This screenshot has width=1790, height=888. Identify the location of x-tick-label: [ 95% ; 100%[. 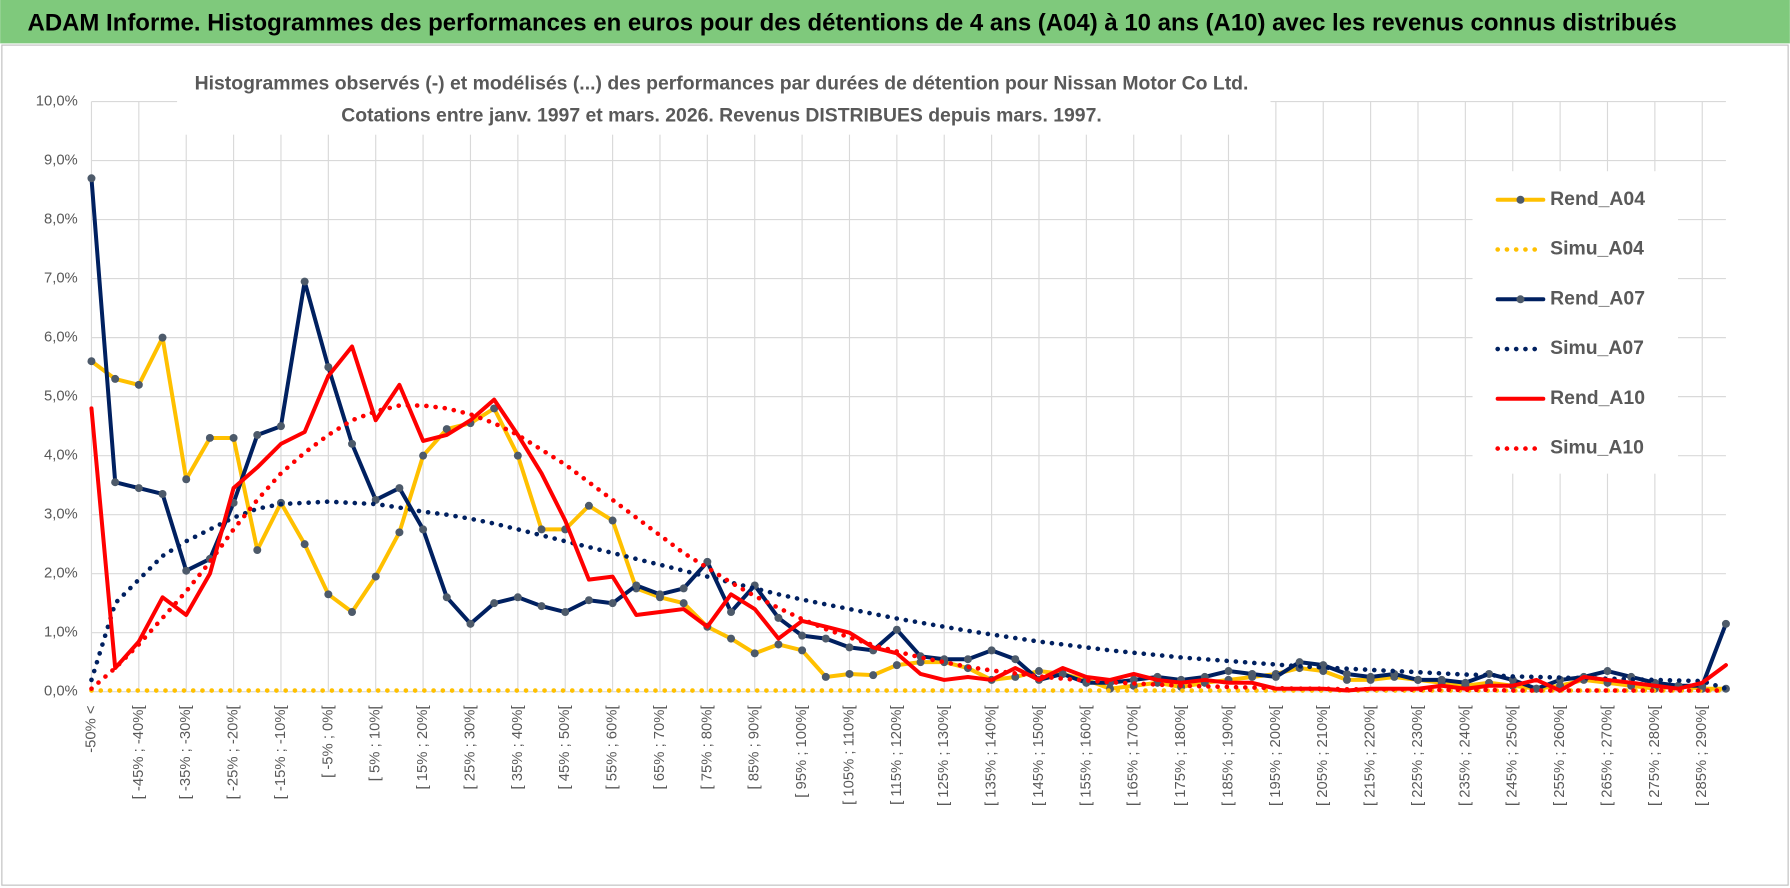
(802, 751).